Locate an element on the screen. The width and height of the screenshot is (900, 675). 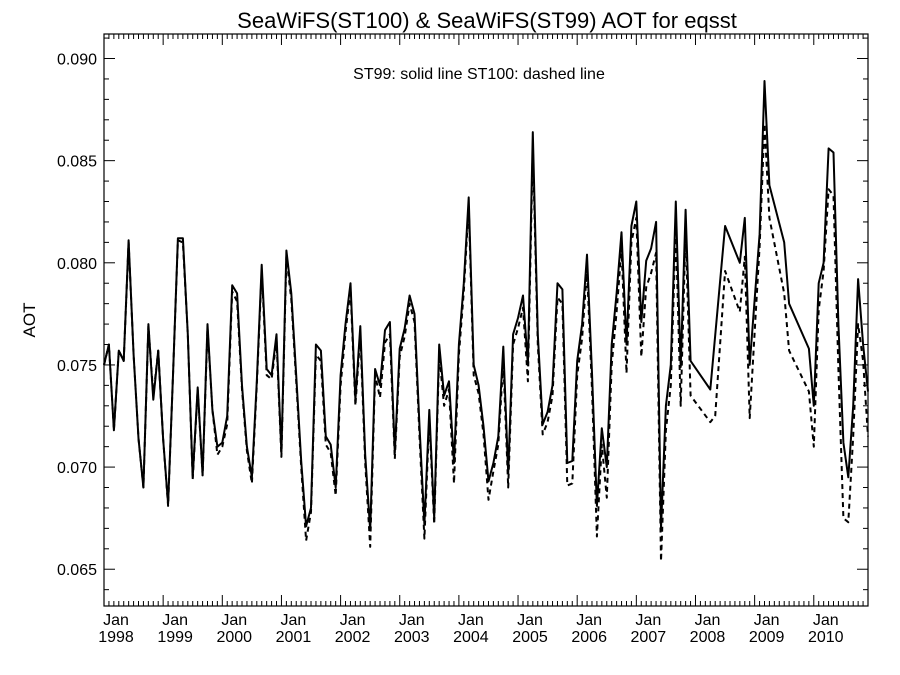
y-tick-label: 0.070 is located at coordinates (77, 468).